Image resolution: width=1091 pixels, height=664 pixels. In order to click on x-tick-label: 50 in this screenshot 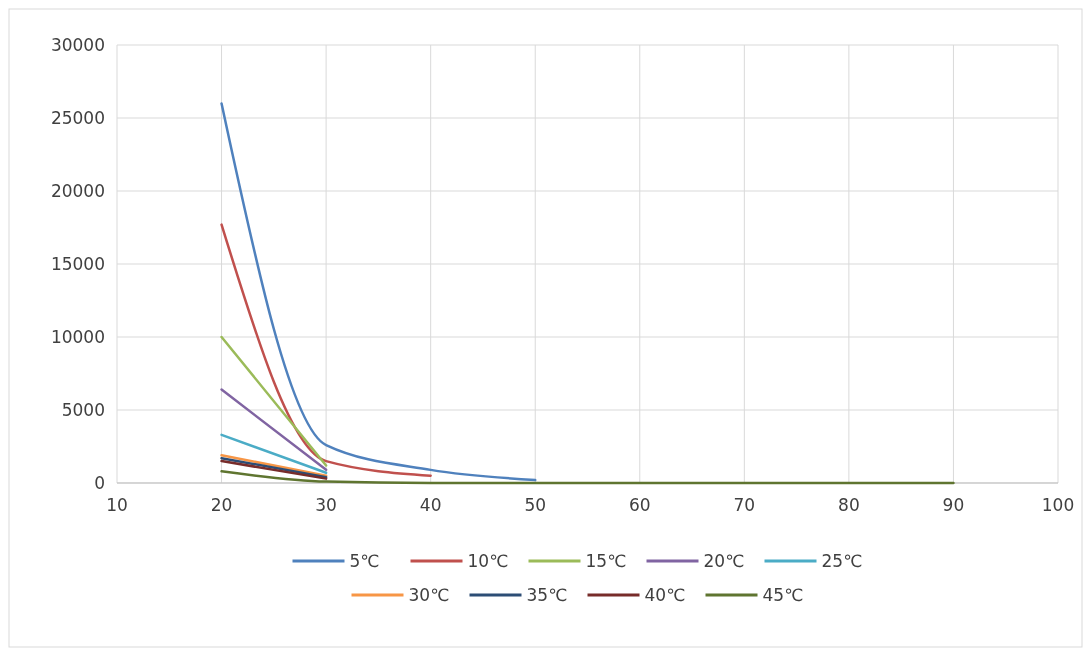, I will do `click(535, 505)`.